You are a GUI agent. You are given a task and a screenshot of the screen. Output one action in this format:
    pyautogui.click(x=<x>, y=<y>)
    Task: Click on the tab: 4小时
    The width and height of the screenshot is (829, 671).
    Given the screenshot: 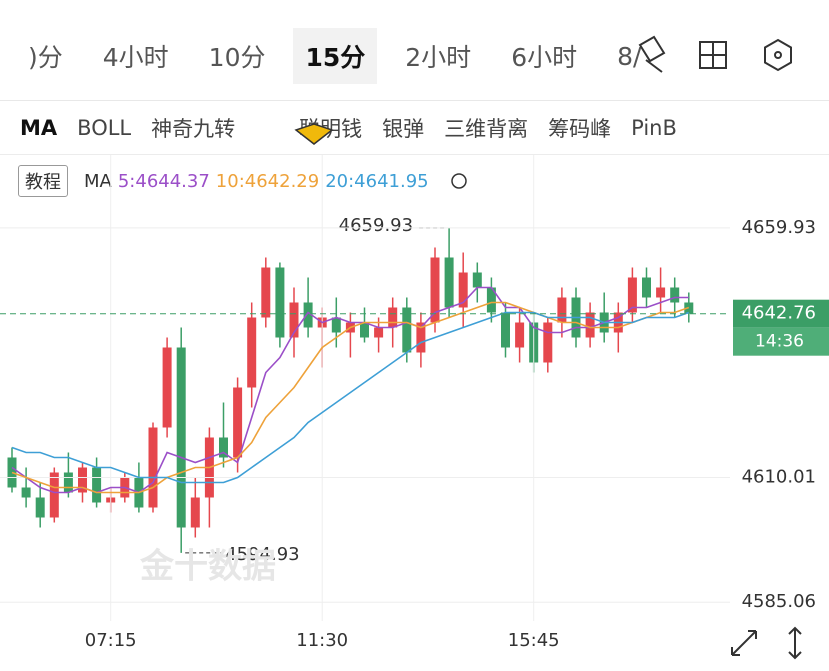 What is the action you would take?
    pyautogui.click(x=135, y=57)
    